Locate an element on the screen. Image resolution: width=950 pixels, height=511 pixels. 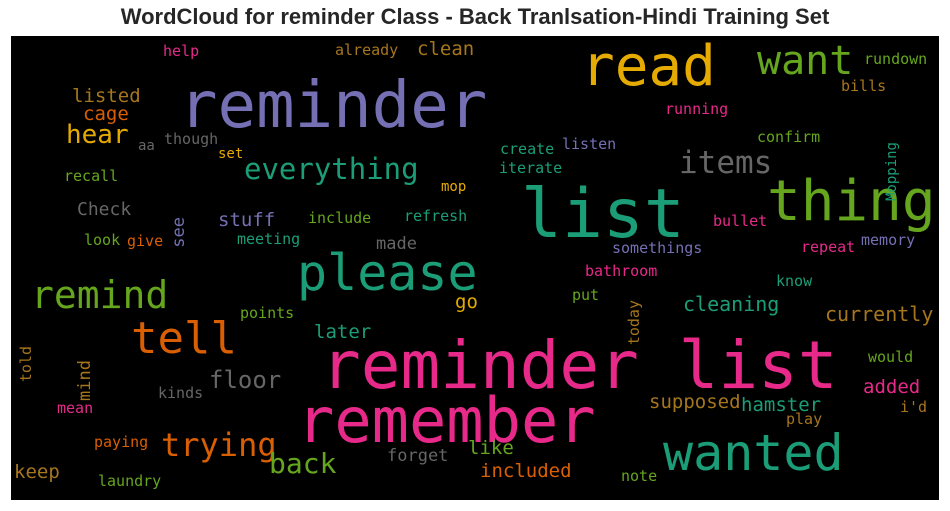
word-floor: floor is located at coordinates (245, 380).